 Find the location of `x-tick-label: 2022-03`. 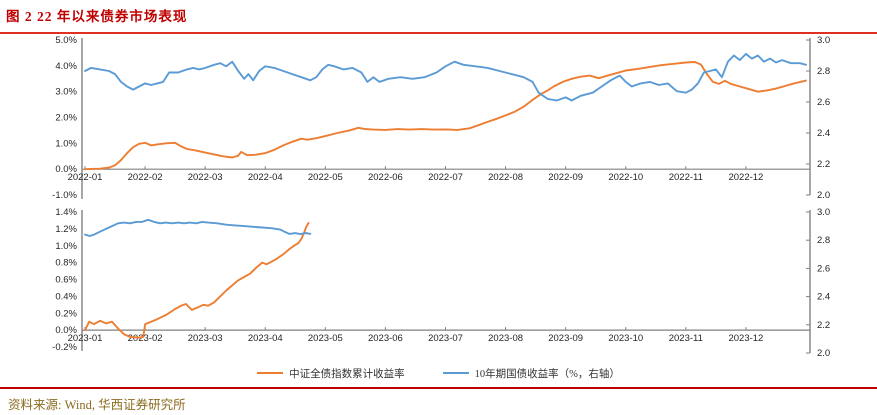

x-tick-label: 2022-03 is located at coordinates (205, 177).